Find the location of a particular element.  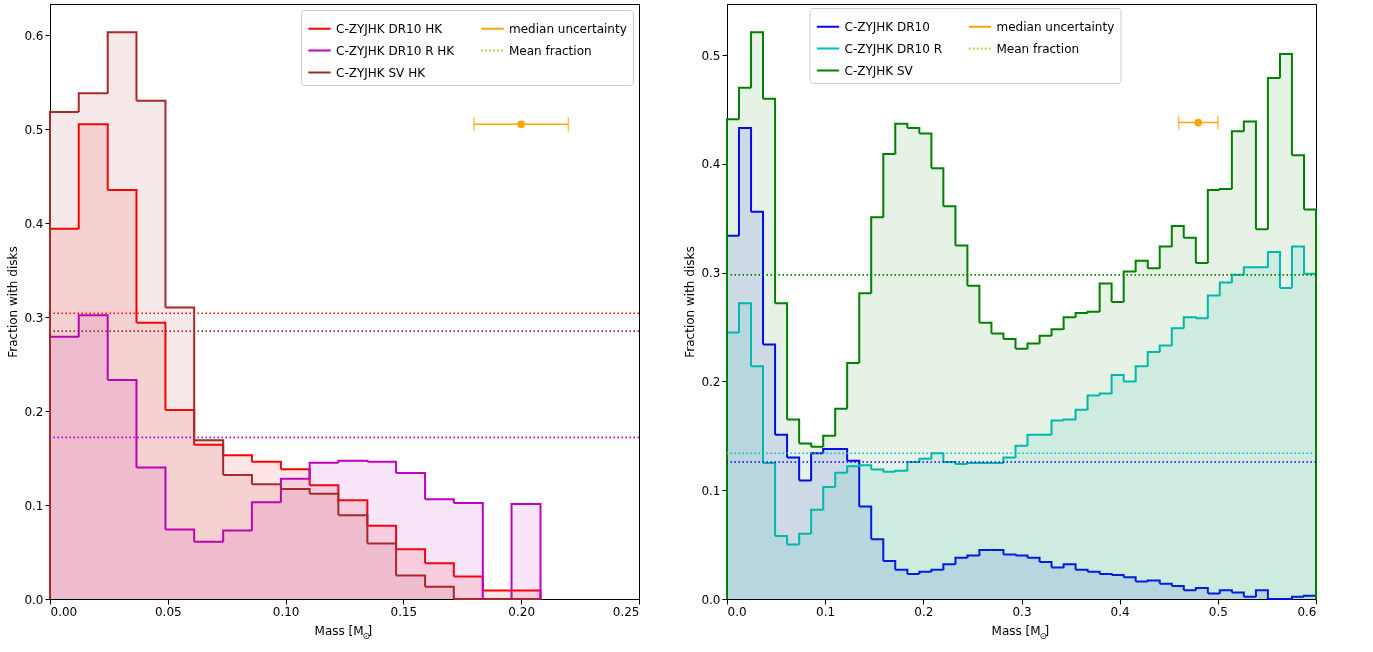

x-tick-label: 0.05 is located at coordinates (168, 611).